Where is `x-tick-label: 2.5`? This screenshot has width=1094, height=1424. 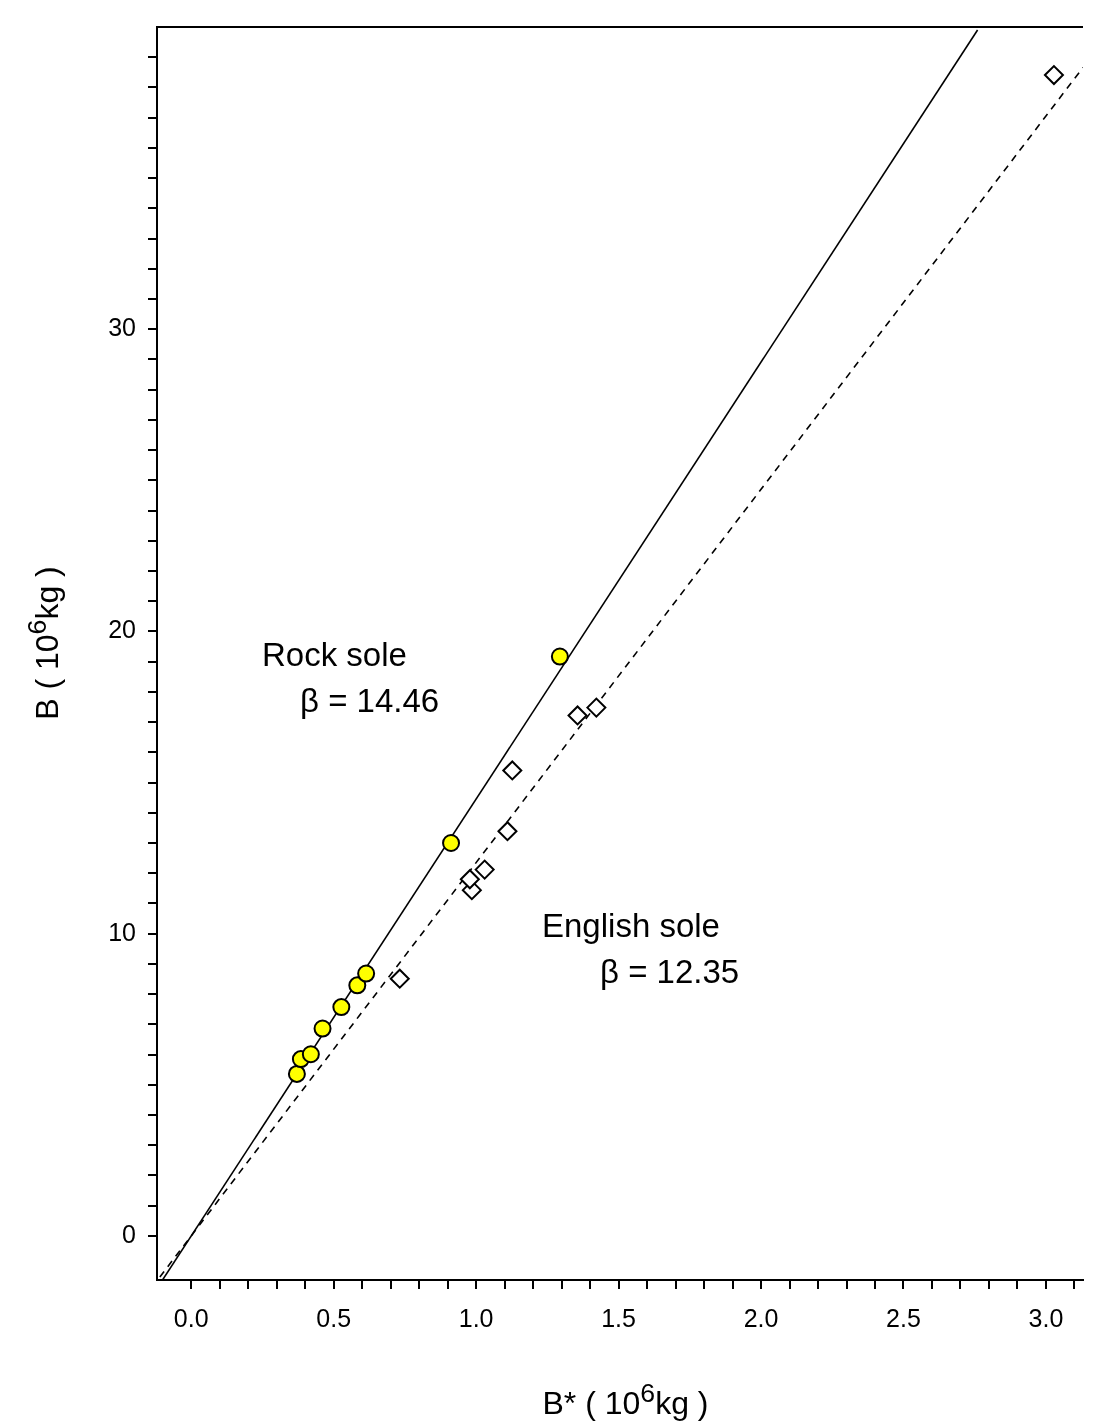
x-tick-label: 2.5 is located at coordinates (903, 1317).